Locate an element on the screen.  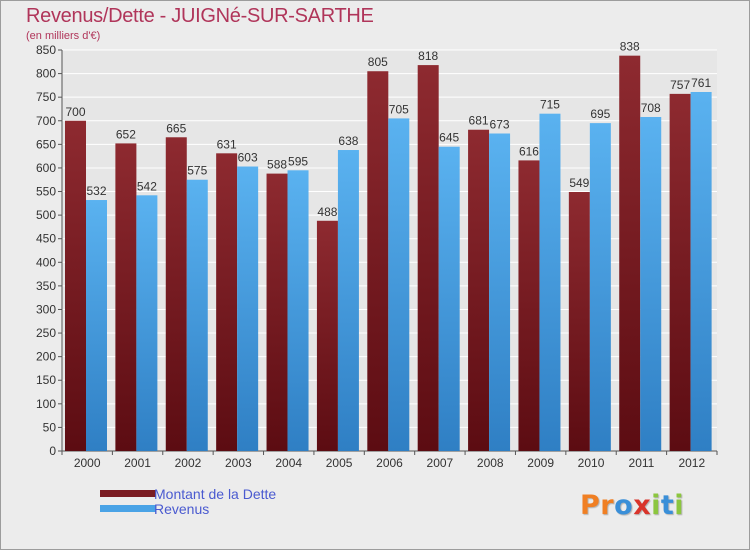
data-label-dette: 757 is located at coordinates (680, 85).